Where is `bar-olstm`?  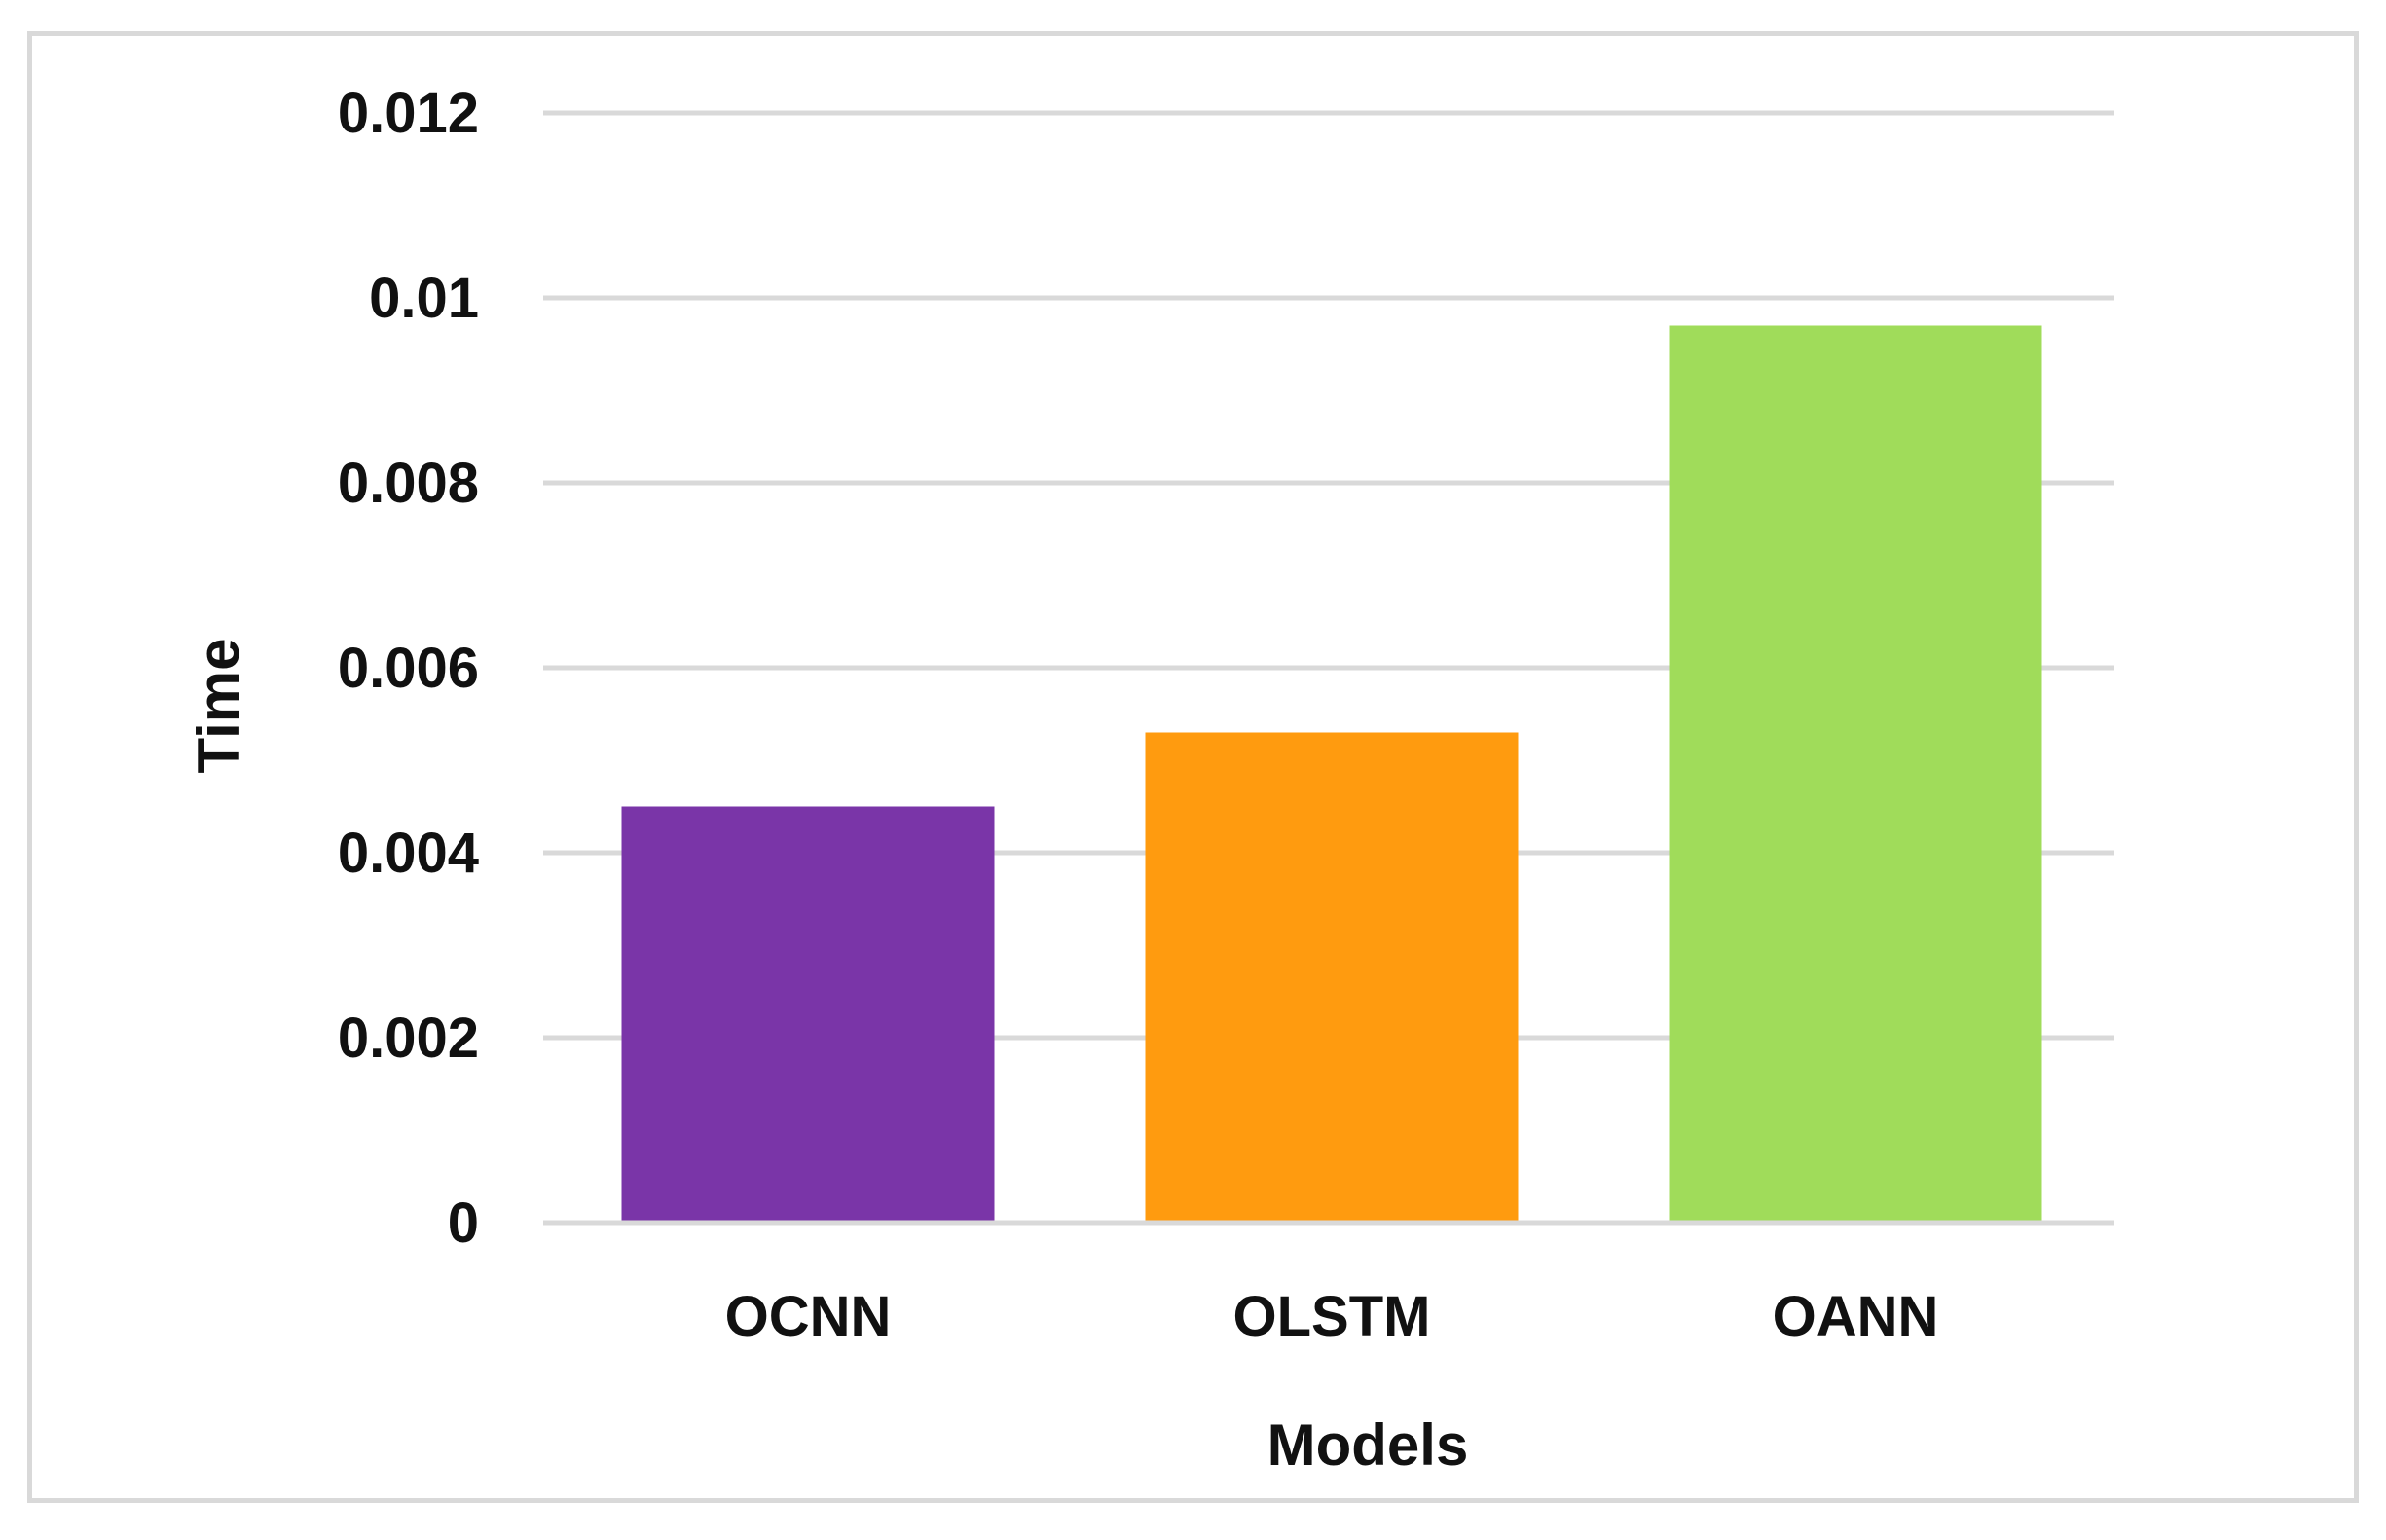 bar-olstm is located at coordinates (1332, 977).